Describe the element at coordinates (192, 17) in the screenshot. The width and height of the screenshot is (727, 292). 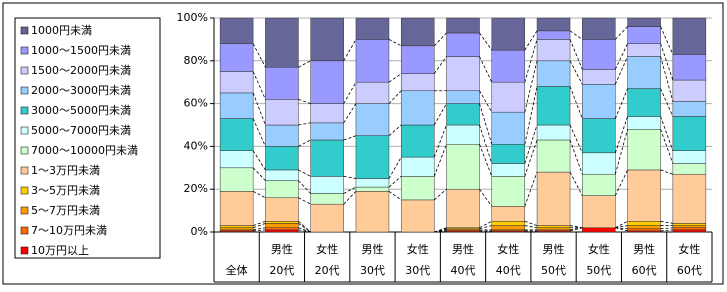
I see `y-tick-label: 100%` at that location.